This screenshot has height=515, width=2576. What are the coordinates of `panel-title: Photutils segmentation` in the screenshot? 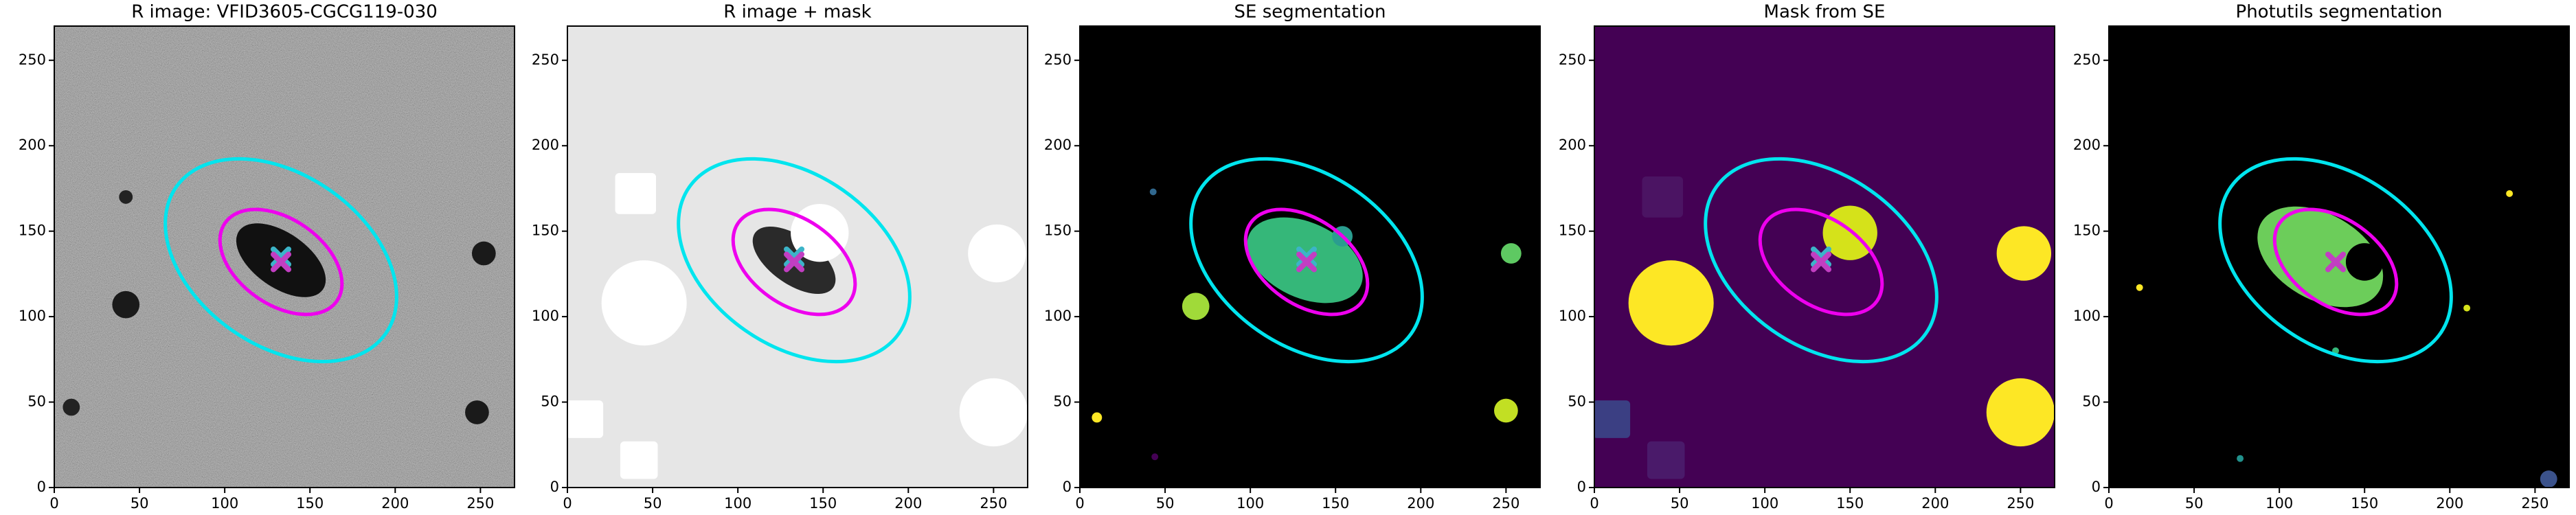 It's located at (2339, 12).